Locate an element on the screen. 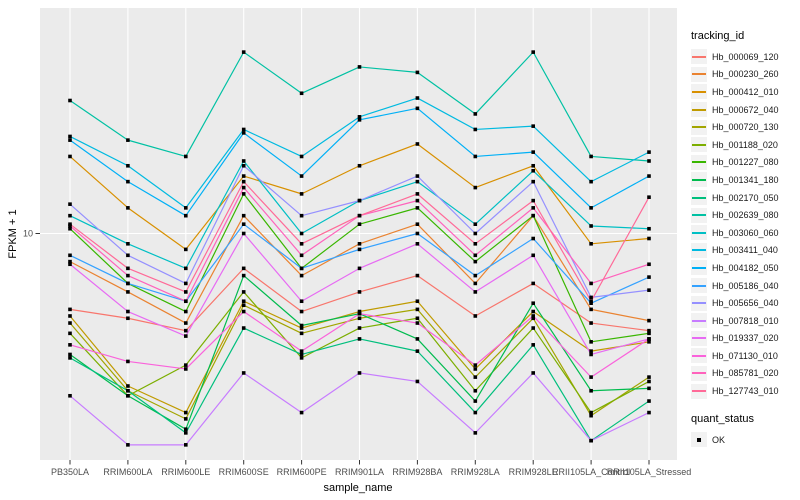  legend-item-Hb_000672_040: Hb_000672_040 is located at coordinates (745, 110).